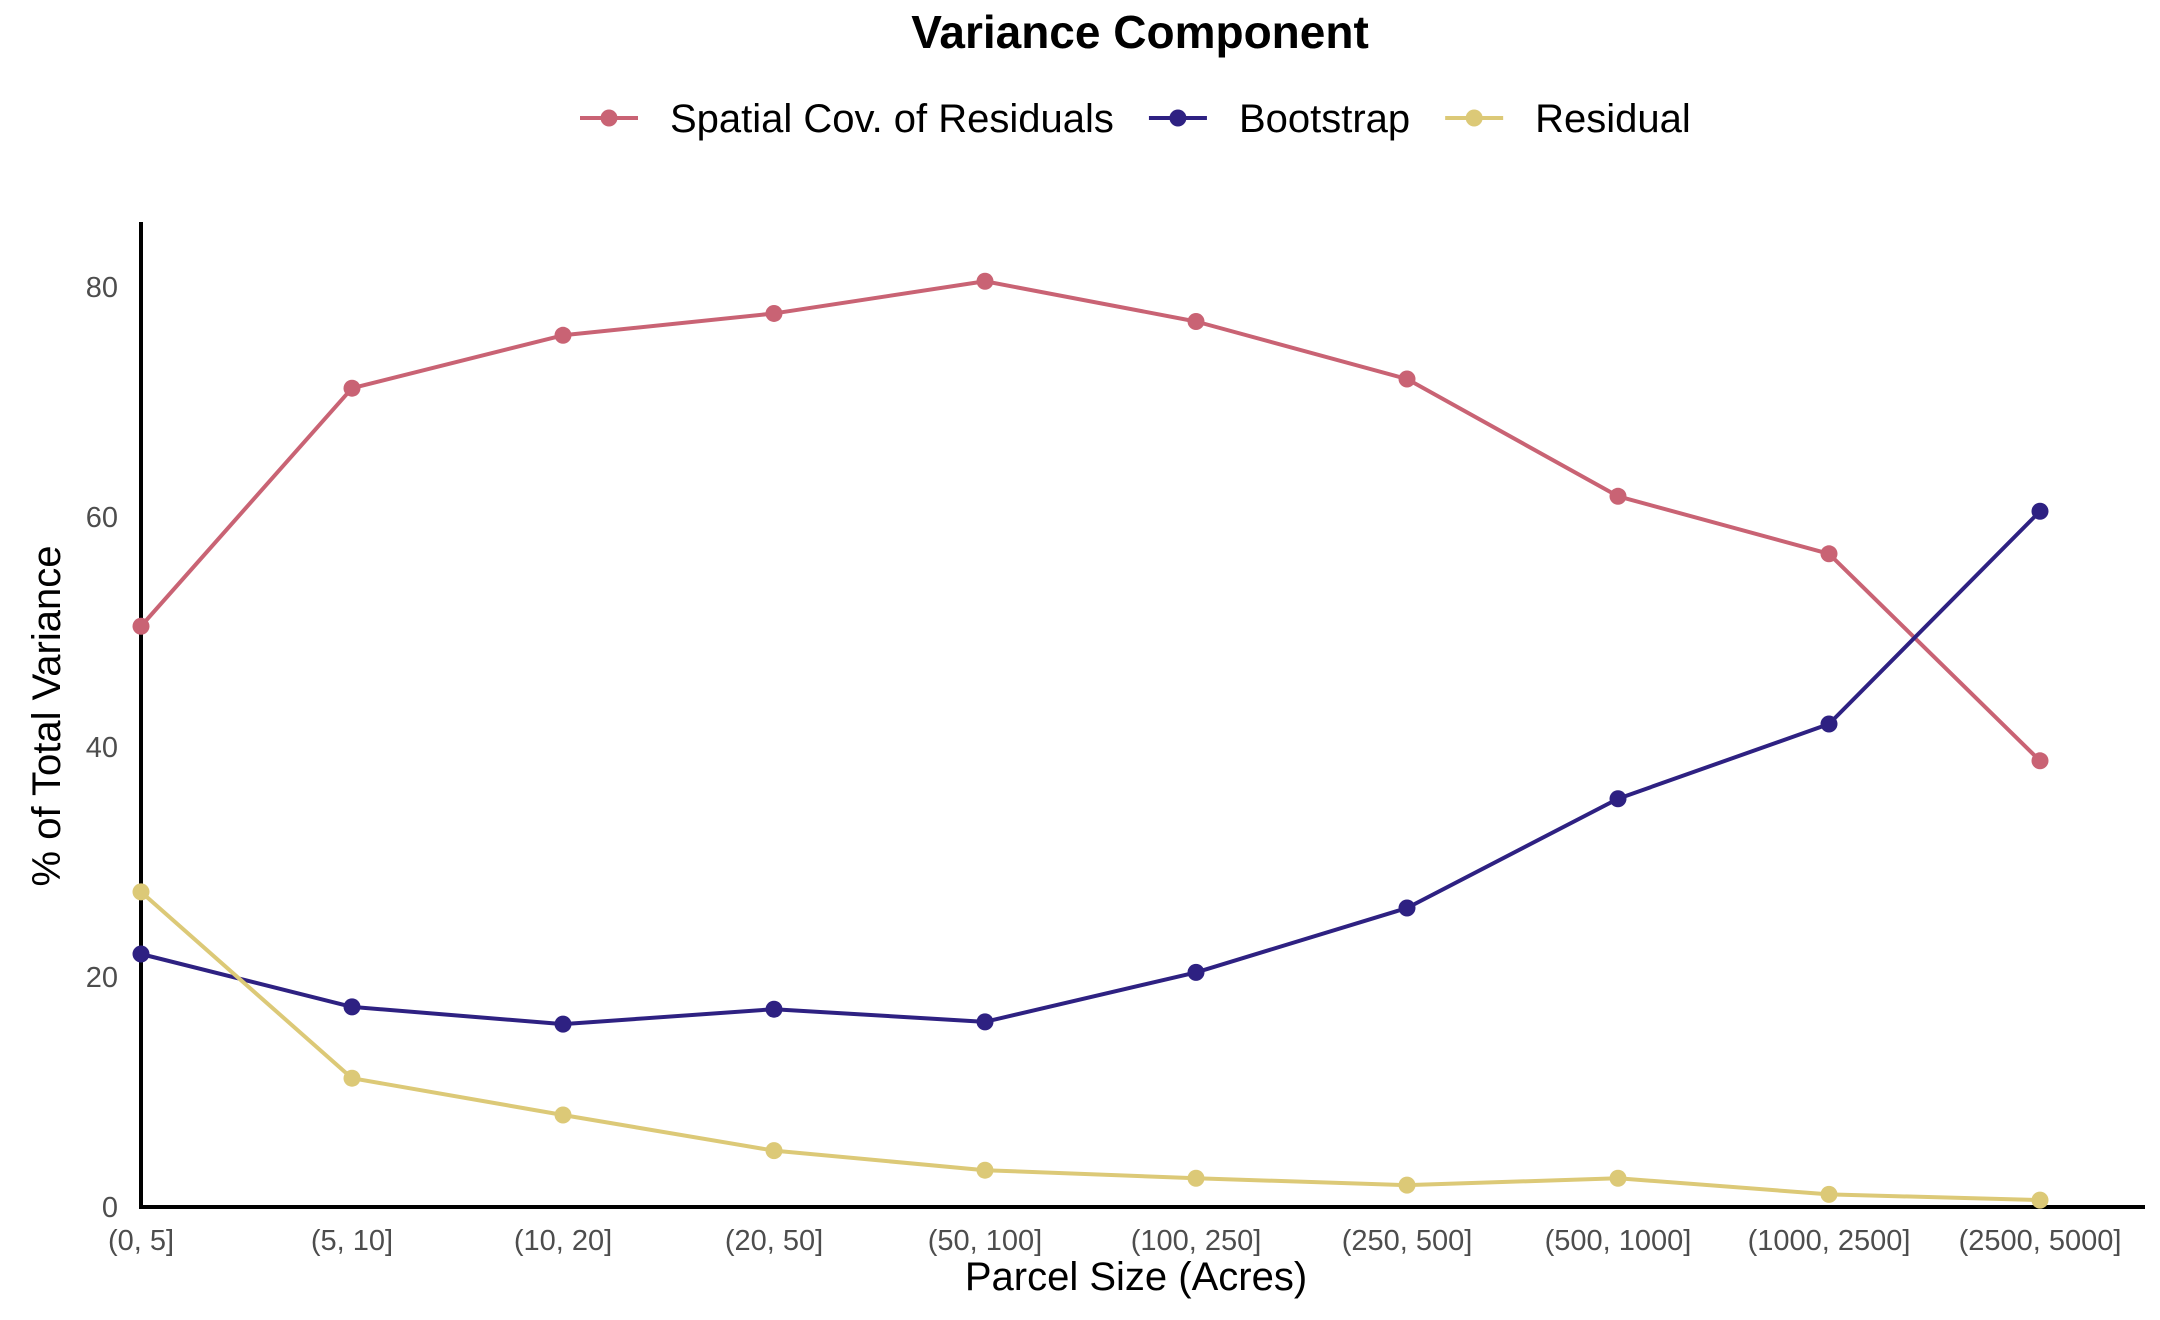  What do you see at coordinates (1140, 32) in the screenshot?
I see `legend-title: Variance Component` at bounding box center [1140, 32].